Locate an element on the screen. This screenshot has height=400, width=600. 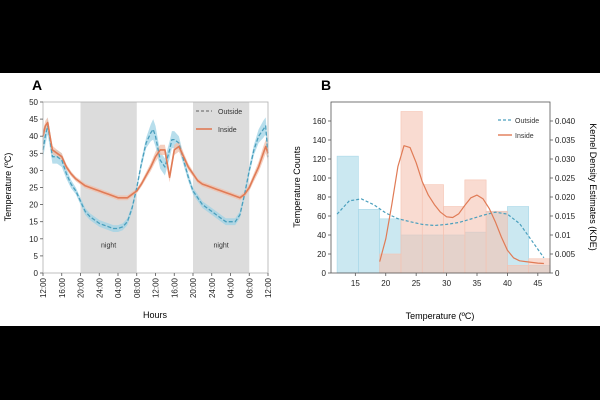
outside-kde-curve is located at coordinates (440, 228).